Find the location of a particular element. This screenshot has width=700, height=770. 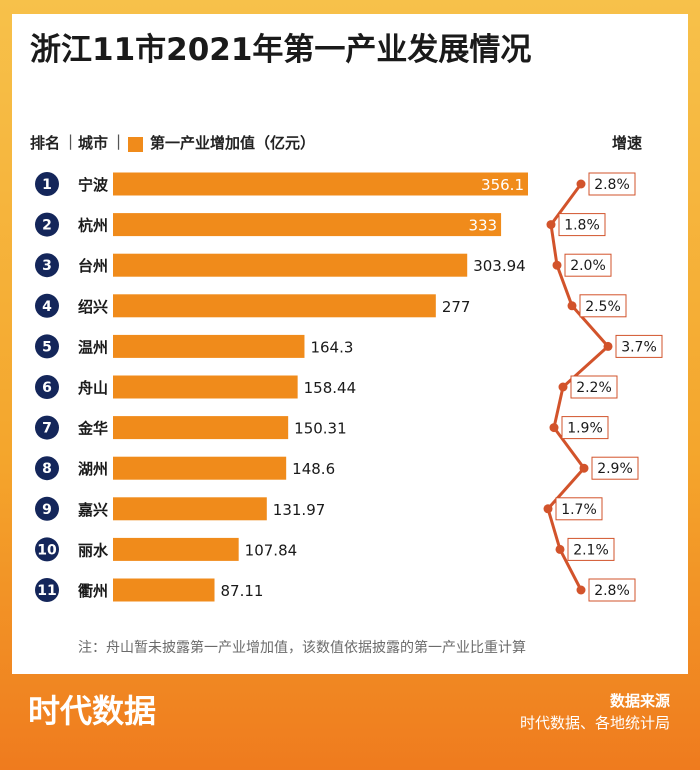

rank-label: 5 is located at coordinates (47, 347).